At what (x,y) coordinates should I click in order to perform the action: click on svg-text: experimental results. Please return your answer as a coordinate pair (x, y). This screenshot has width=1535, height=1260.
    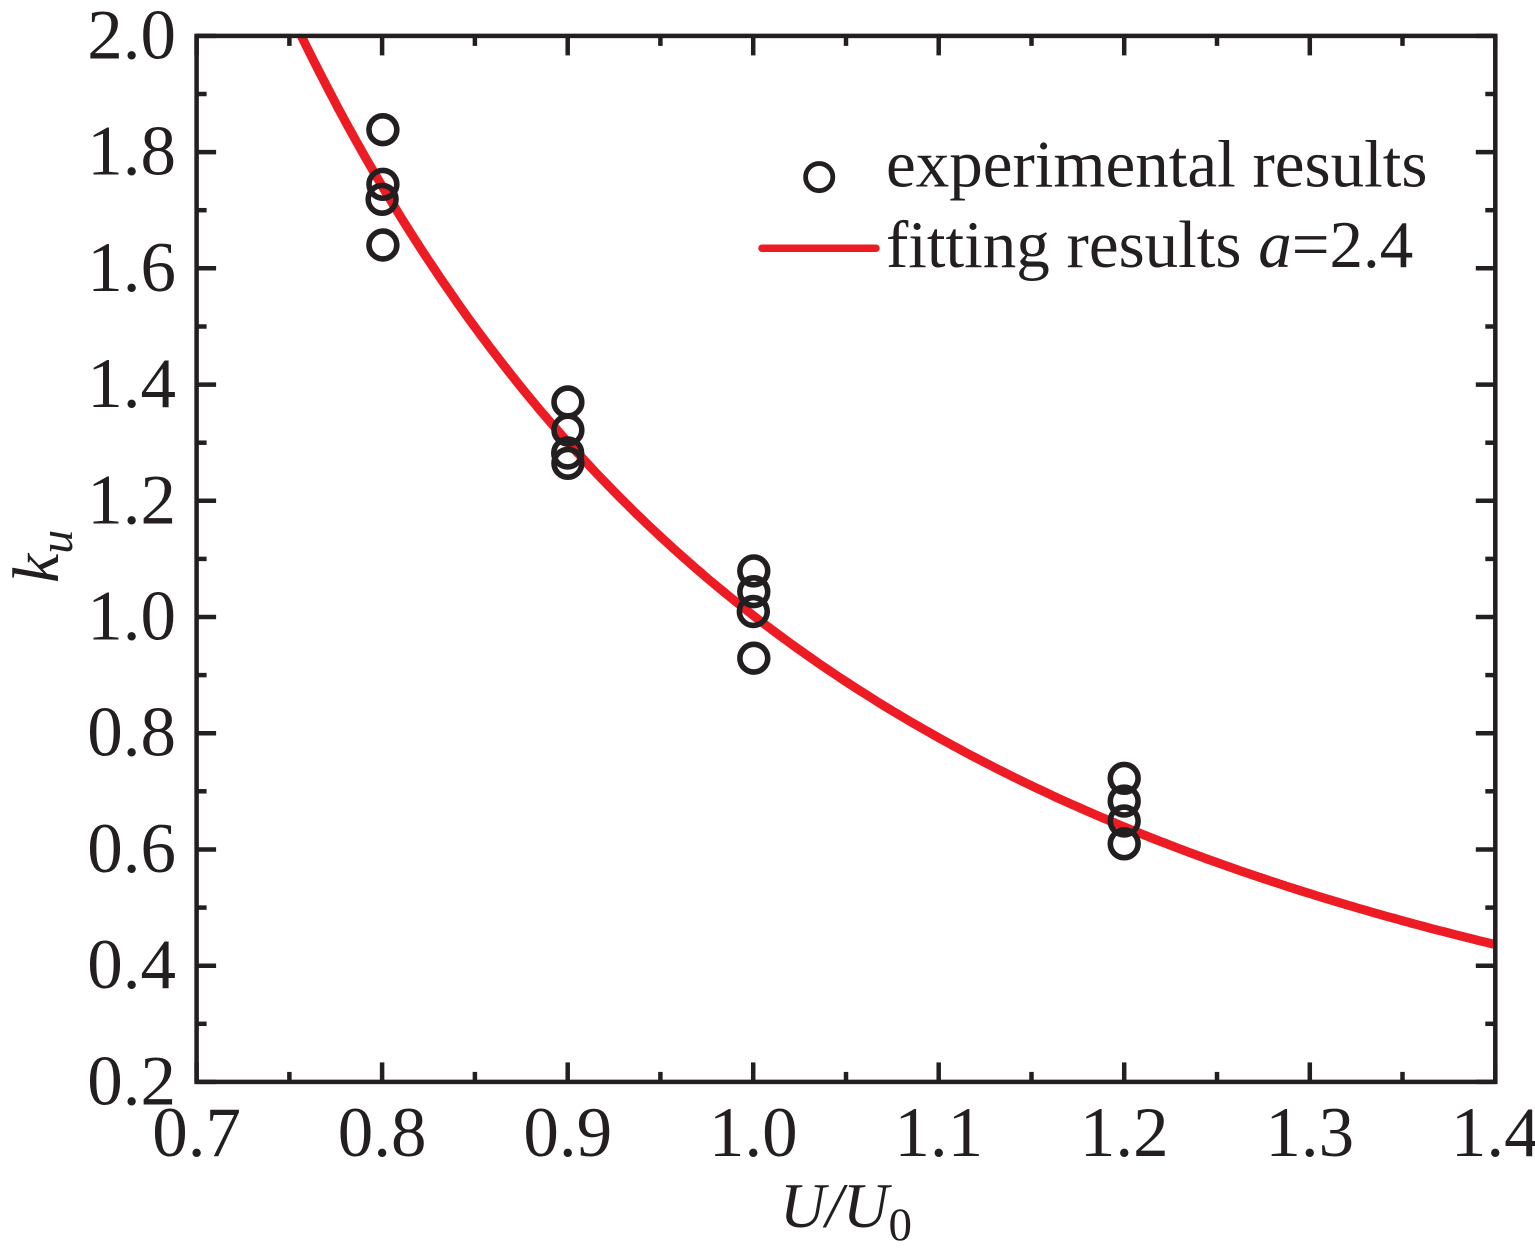
    Looking at the image, I should click on (1156, 165).